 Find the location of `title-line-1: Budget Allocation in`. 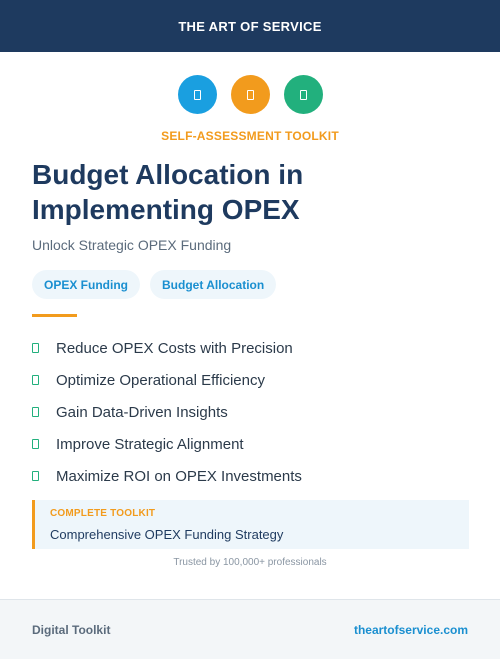

title-line-1: Budget Allocation in is located at coordinates (168, 174).